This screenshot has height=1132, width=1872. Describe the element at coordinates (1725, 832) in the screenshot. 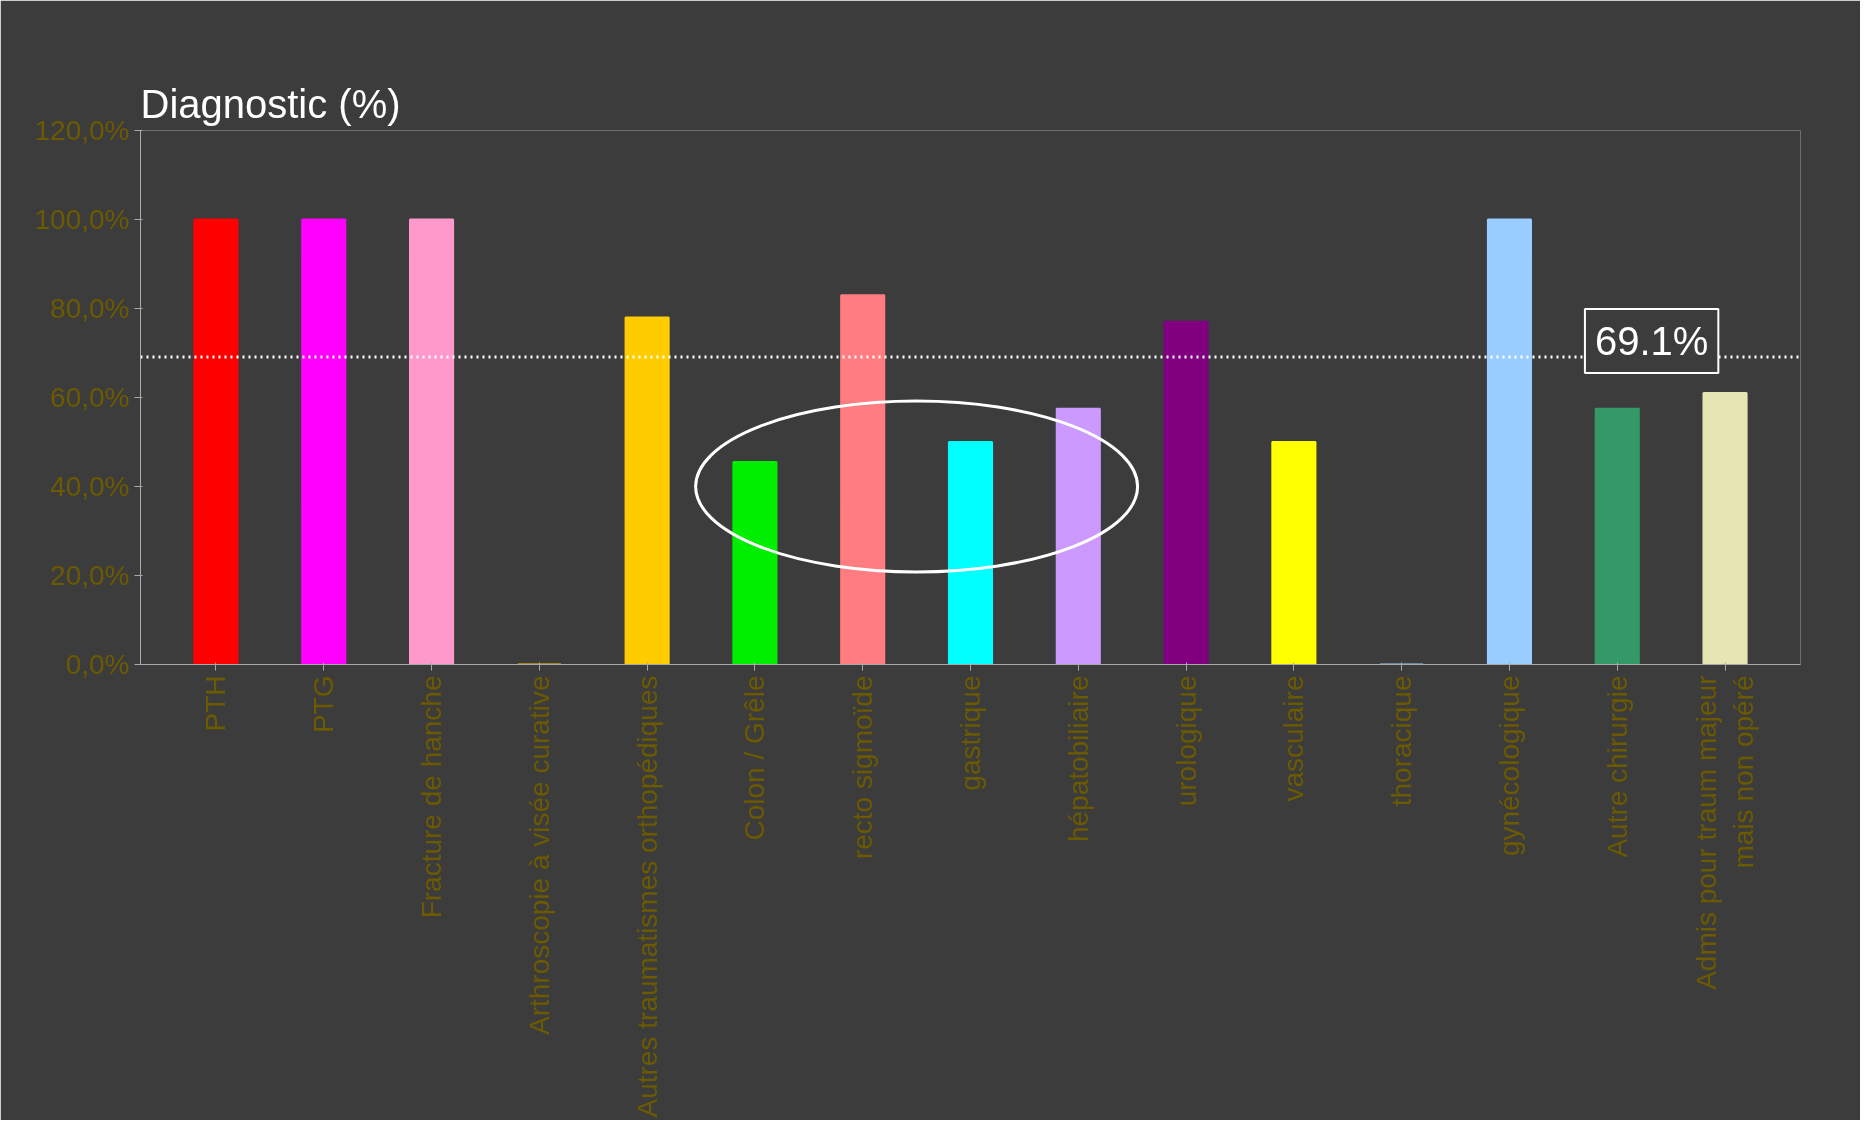

I see `x-tick-label: Admis pour traum majeur mais non opéré` at that location.